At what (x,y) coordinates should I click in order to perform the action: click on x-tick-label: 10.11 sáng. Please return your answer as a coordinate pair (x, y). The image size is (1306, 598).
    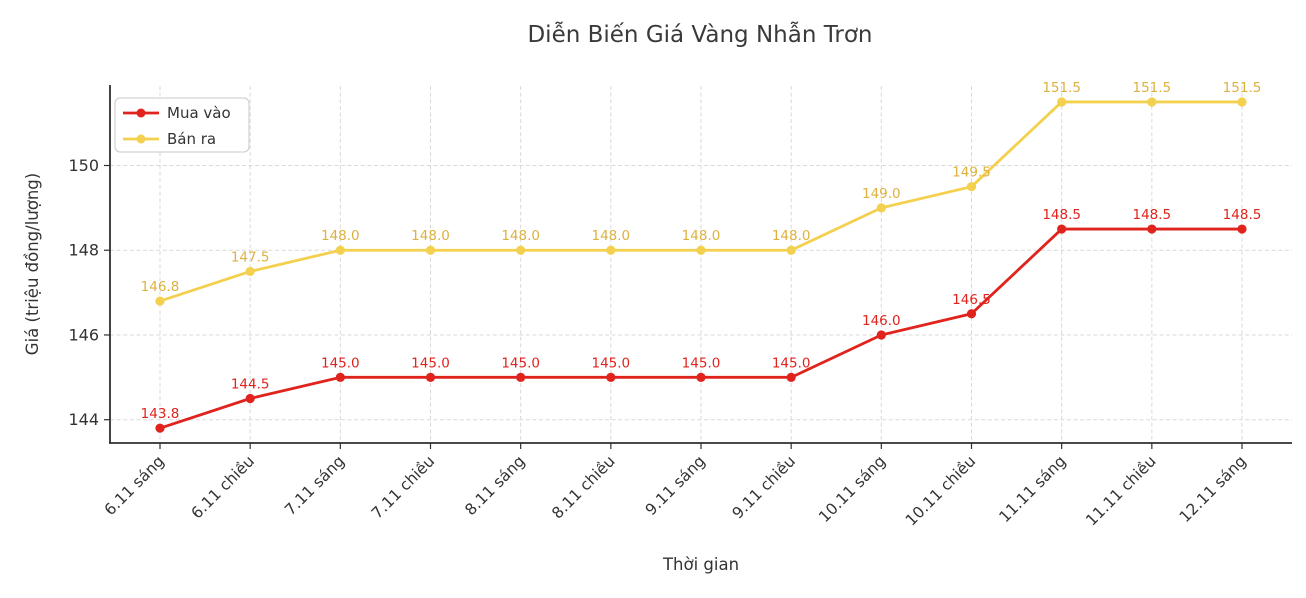
    Looking at the image, I should click on (852, 489).